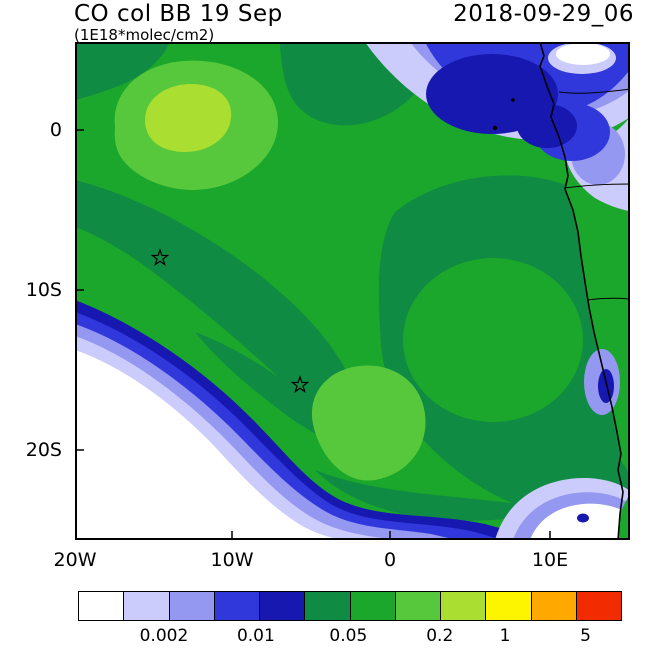 Image resolution: width=650 pixels, height=667 pixels. What do you see at coordinates (562, 508) in the screenshot?
I see `southeast-clean-pocket` at bounding box center [562, 508].